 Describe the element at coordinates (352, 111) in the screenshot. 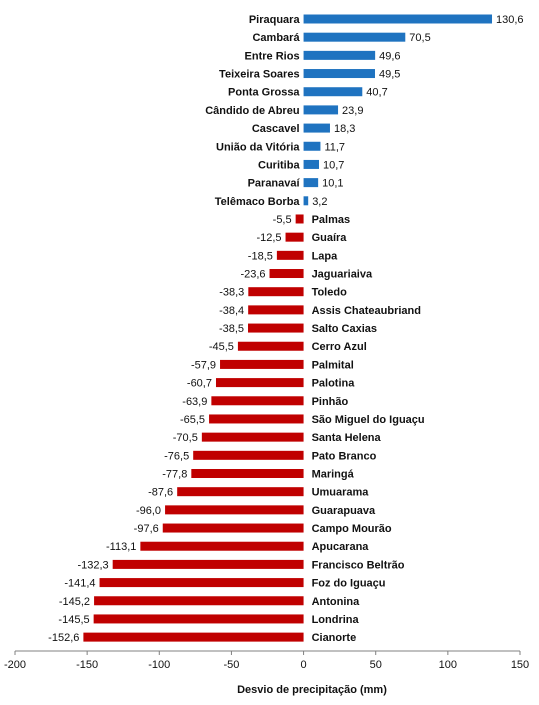

I see `value-label-5: 23,9` at that location.